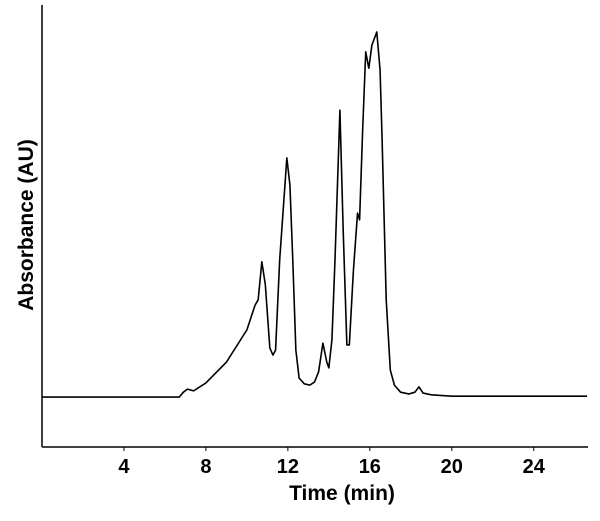 This screenshot has height=521, width=600. What do you see at coordinates (342, 493) in the screenshot?
I see `x-axis-label: Time (min)` at bounding box center [342, 493].